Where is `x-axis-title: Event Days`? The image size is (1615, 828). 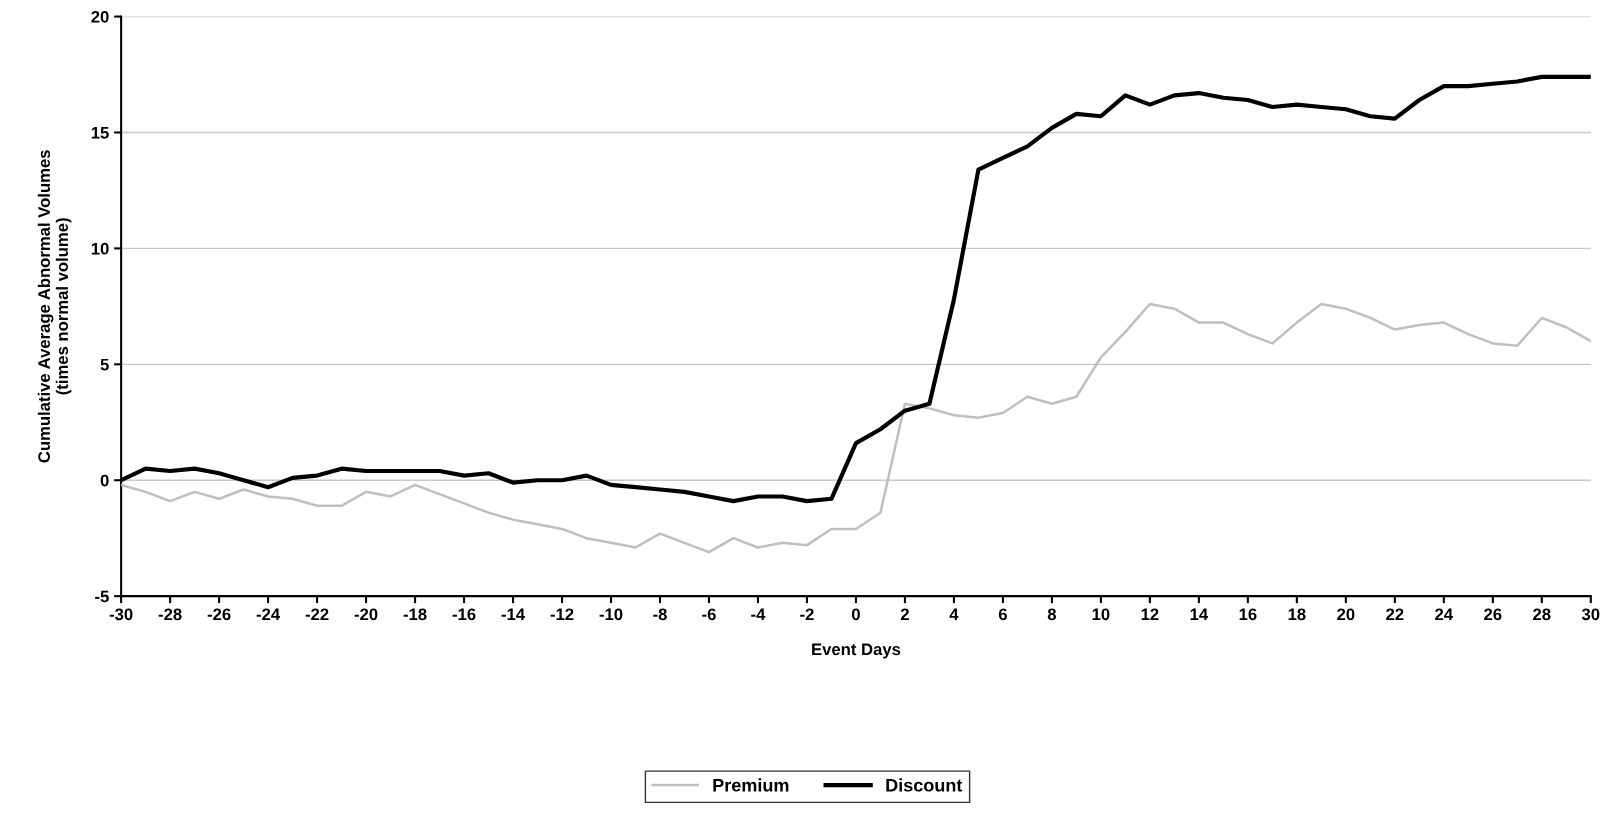
x-axis-title: Event Days is located at coordinates (856, 651).